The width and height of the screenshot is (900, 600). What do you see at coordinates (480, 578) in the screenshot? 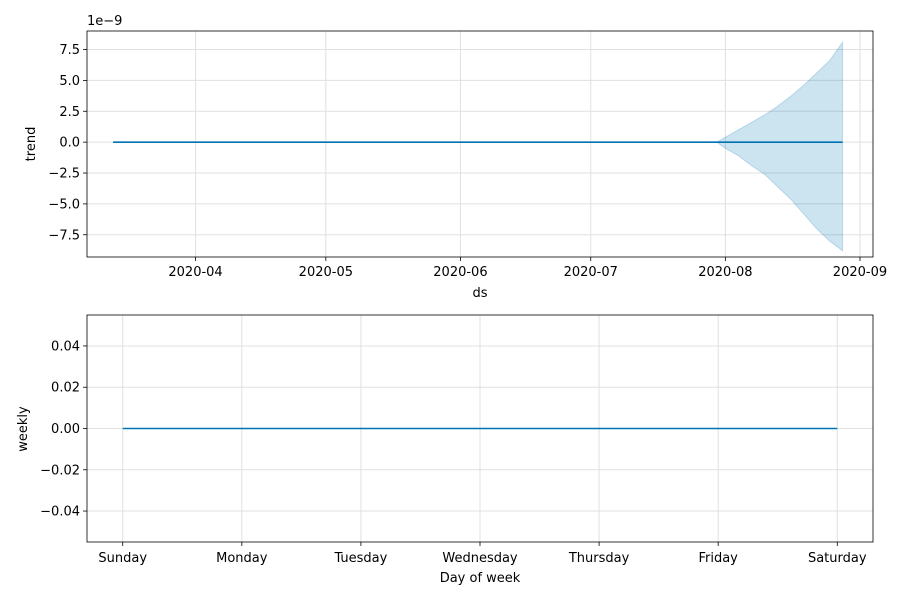
I see `weekly-x-axis-label: Day of week` at bounding box center [480, 578].